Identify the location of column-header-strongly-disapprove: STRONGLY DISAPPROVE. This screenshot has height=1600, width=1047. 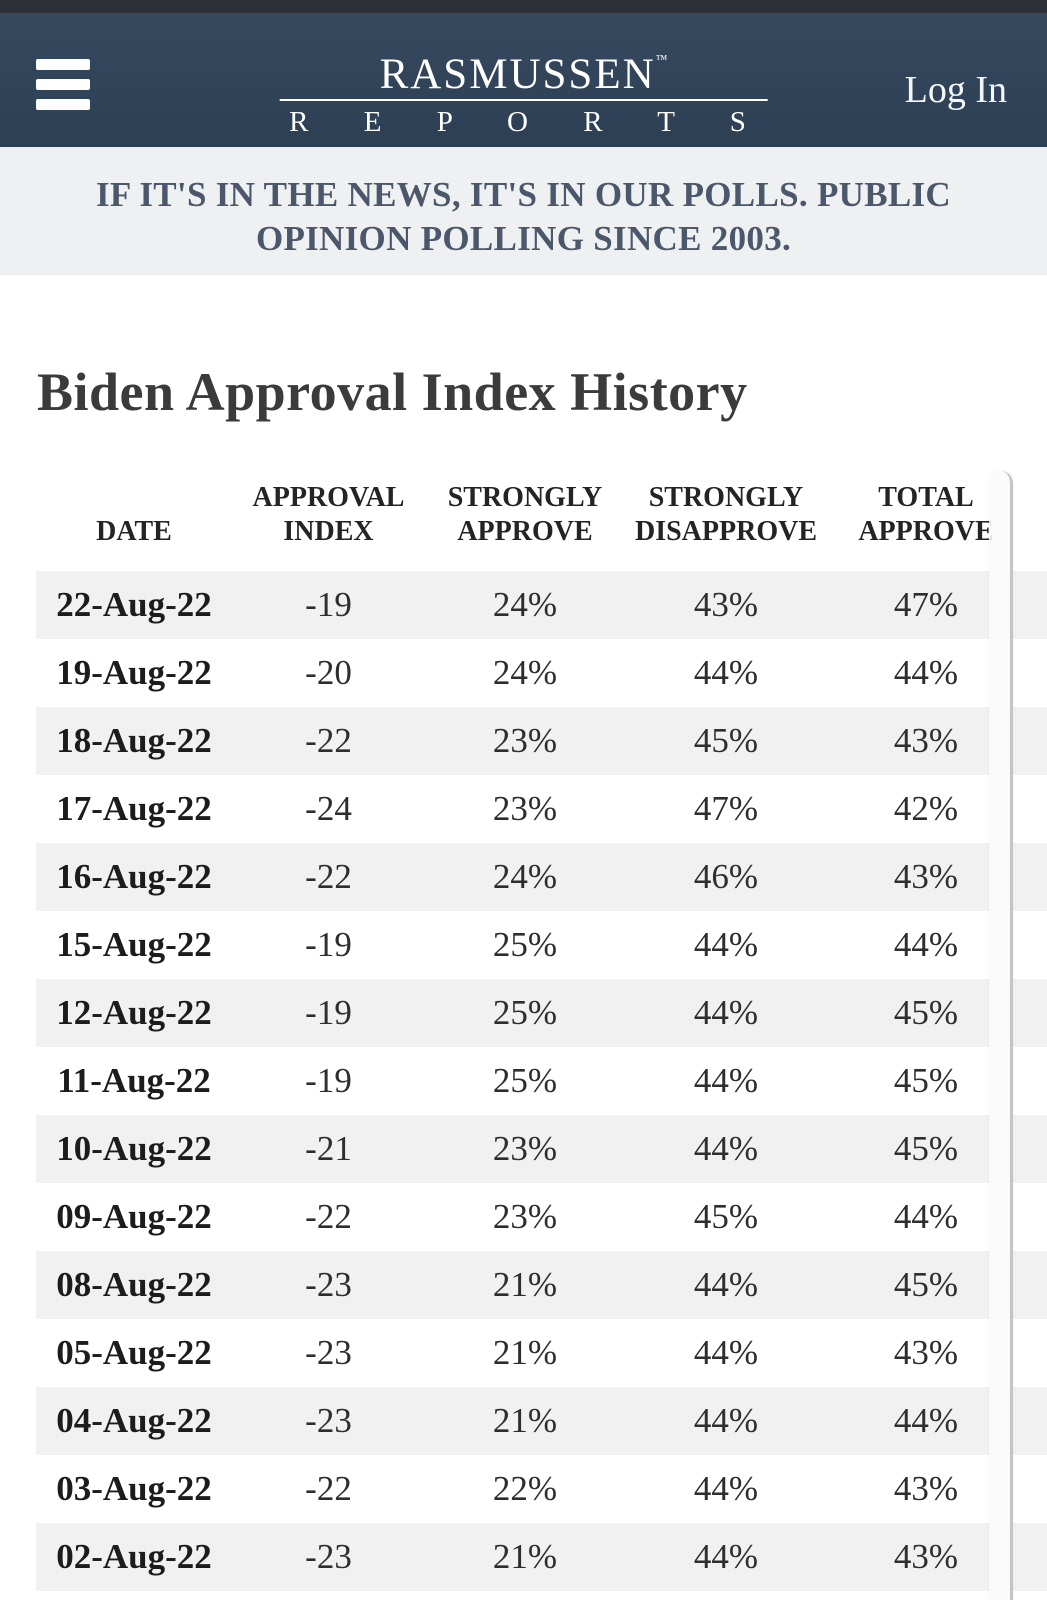
(725, 514).